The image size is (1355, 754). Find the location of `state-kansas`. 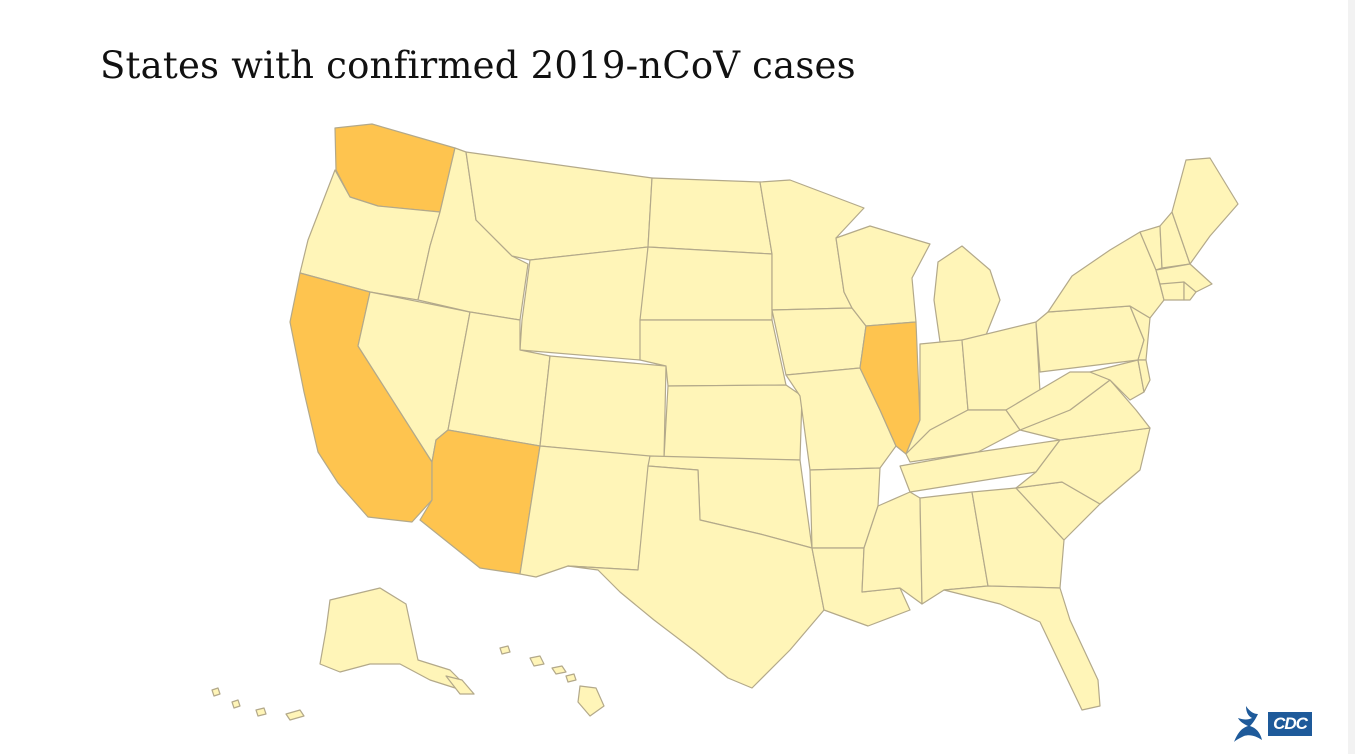

state-kansas is located at coordinates (733, 422).